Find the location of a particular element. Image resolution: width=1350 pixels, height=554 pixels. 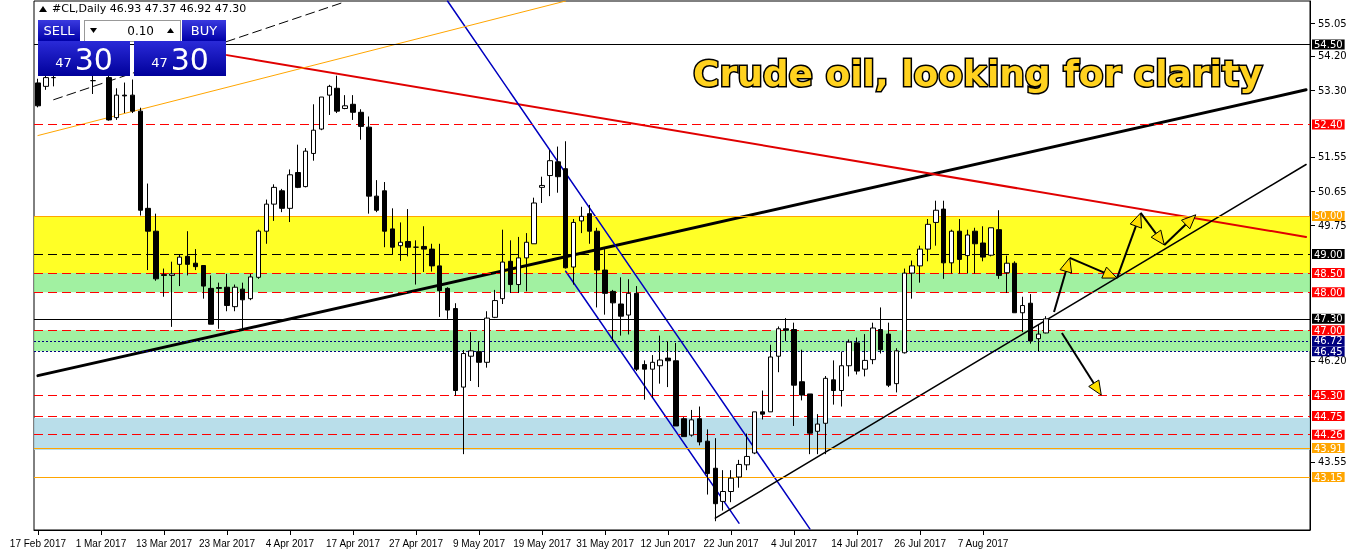

y-tick-label: 49.75 is located at coordinates (1332, 225).